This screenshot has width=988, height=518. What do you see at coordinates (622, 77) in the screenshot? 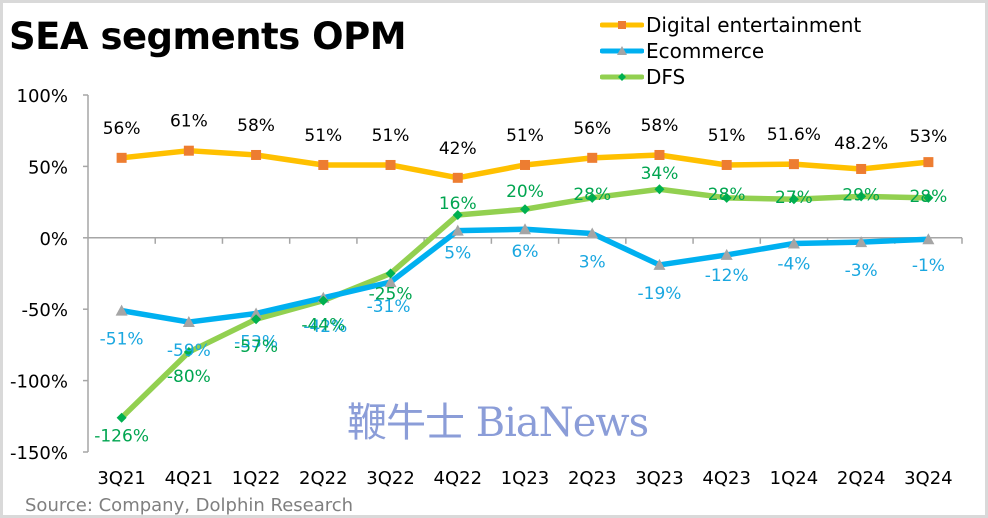
I see `legend-swatch-dfs` at bounding box center [622, 77].